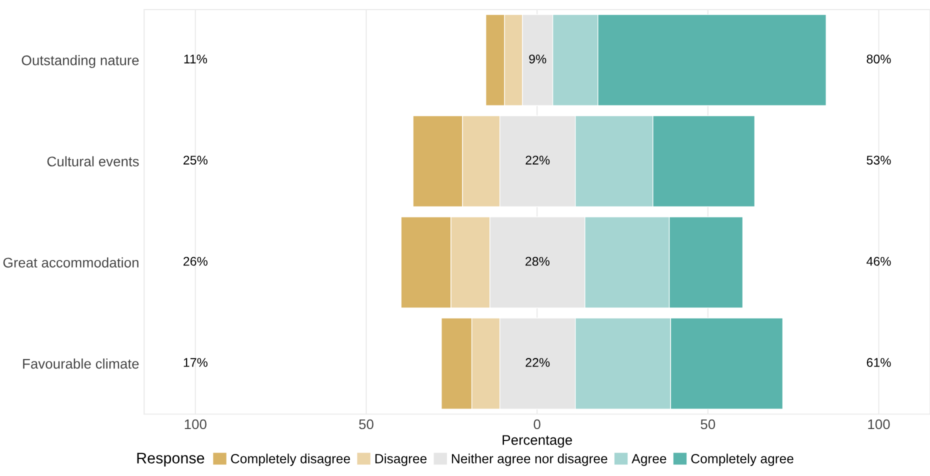  Describe the element at coordinates (538, 261) in the screenshot. I see `data-label: 28%` at that location.